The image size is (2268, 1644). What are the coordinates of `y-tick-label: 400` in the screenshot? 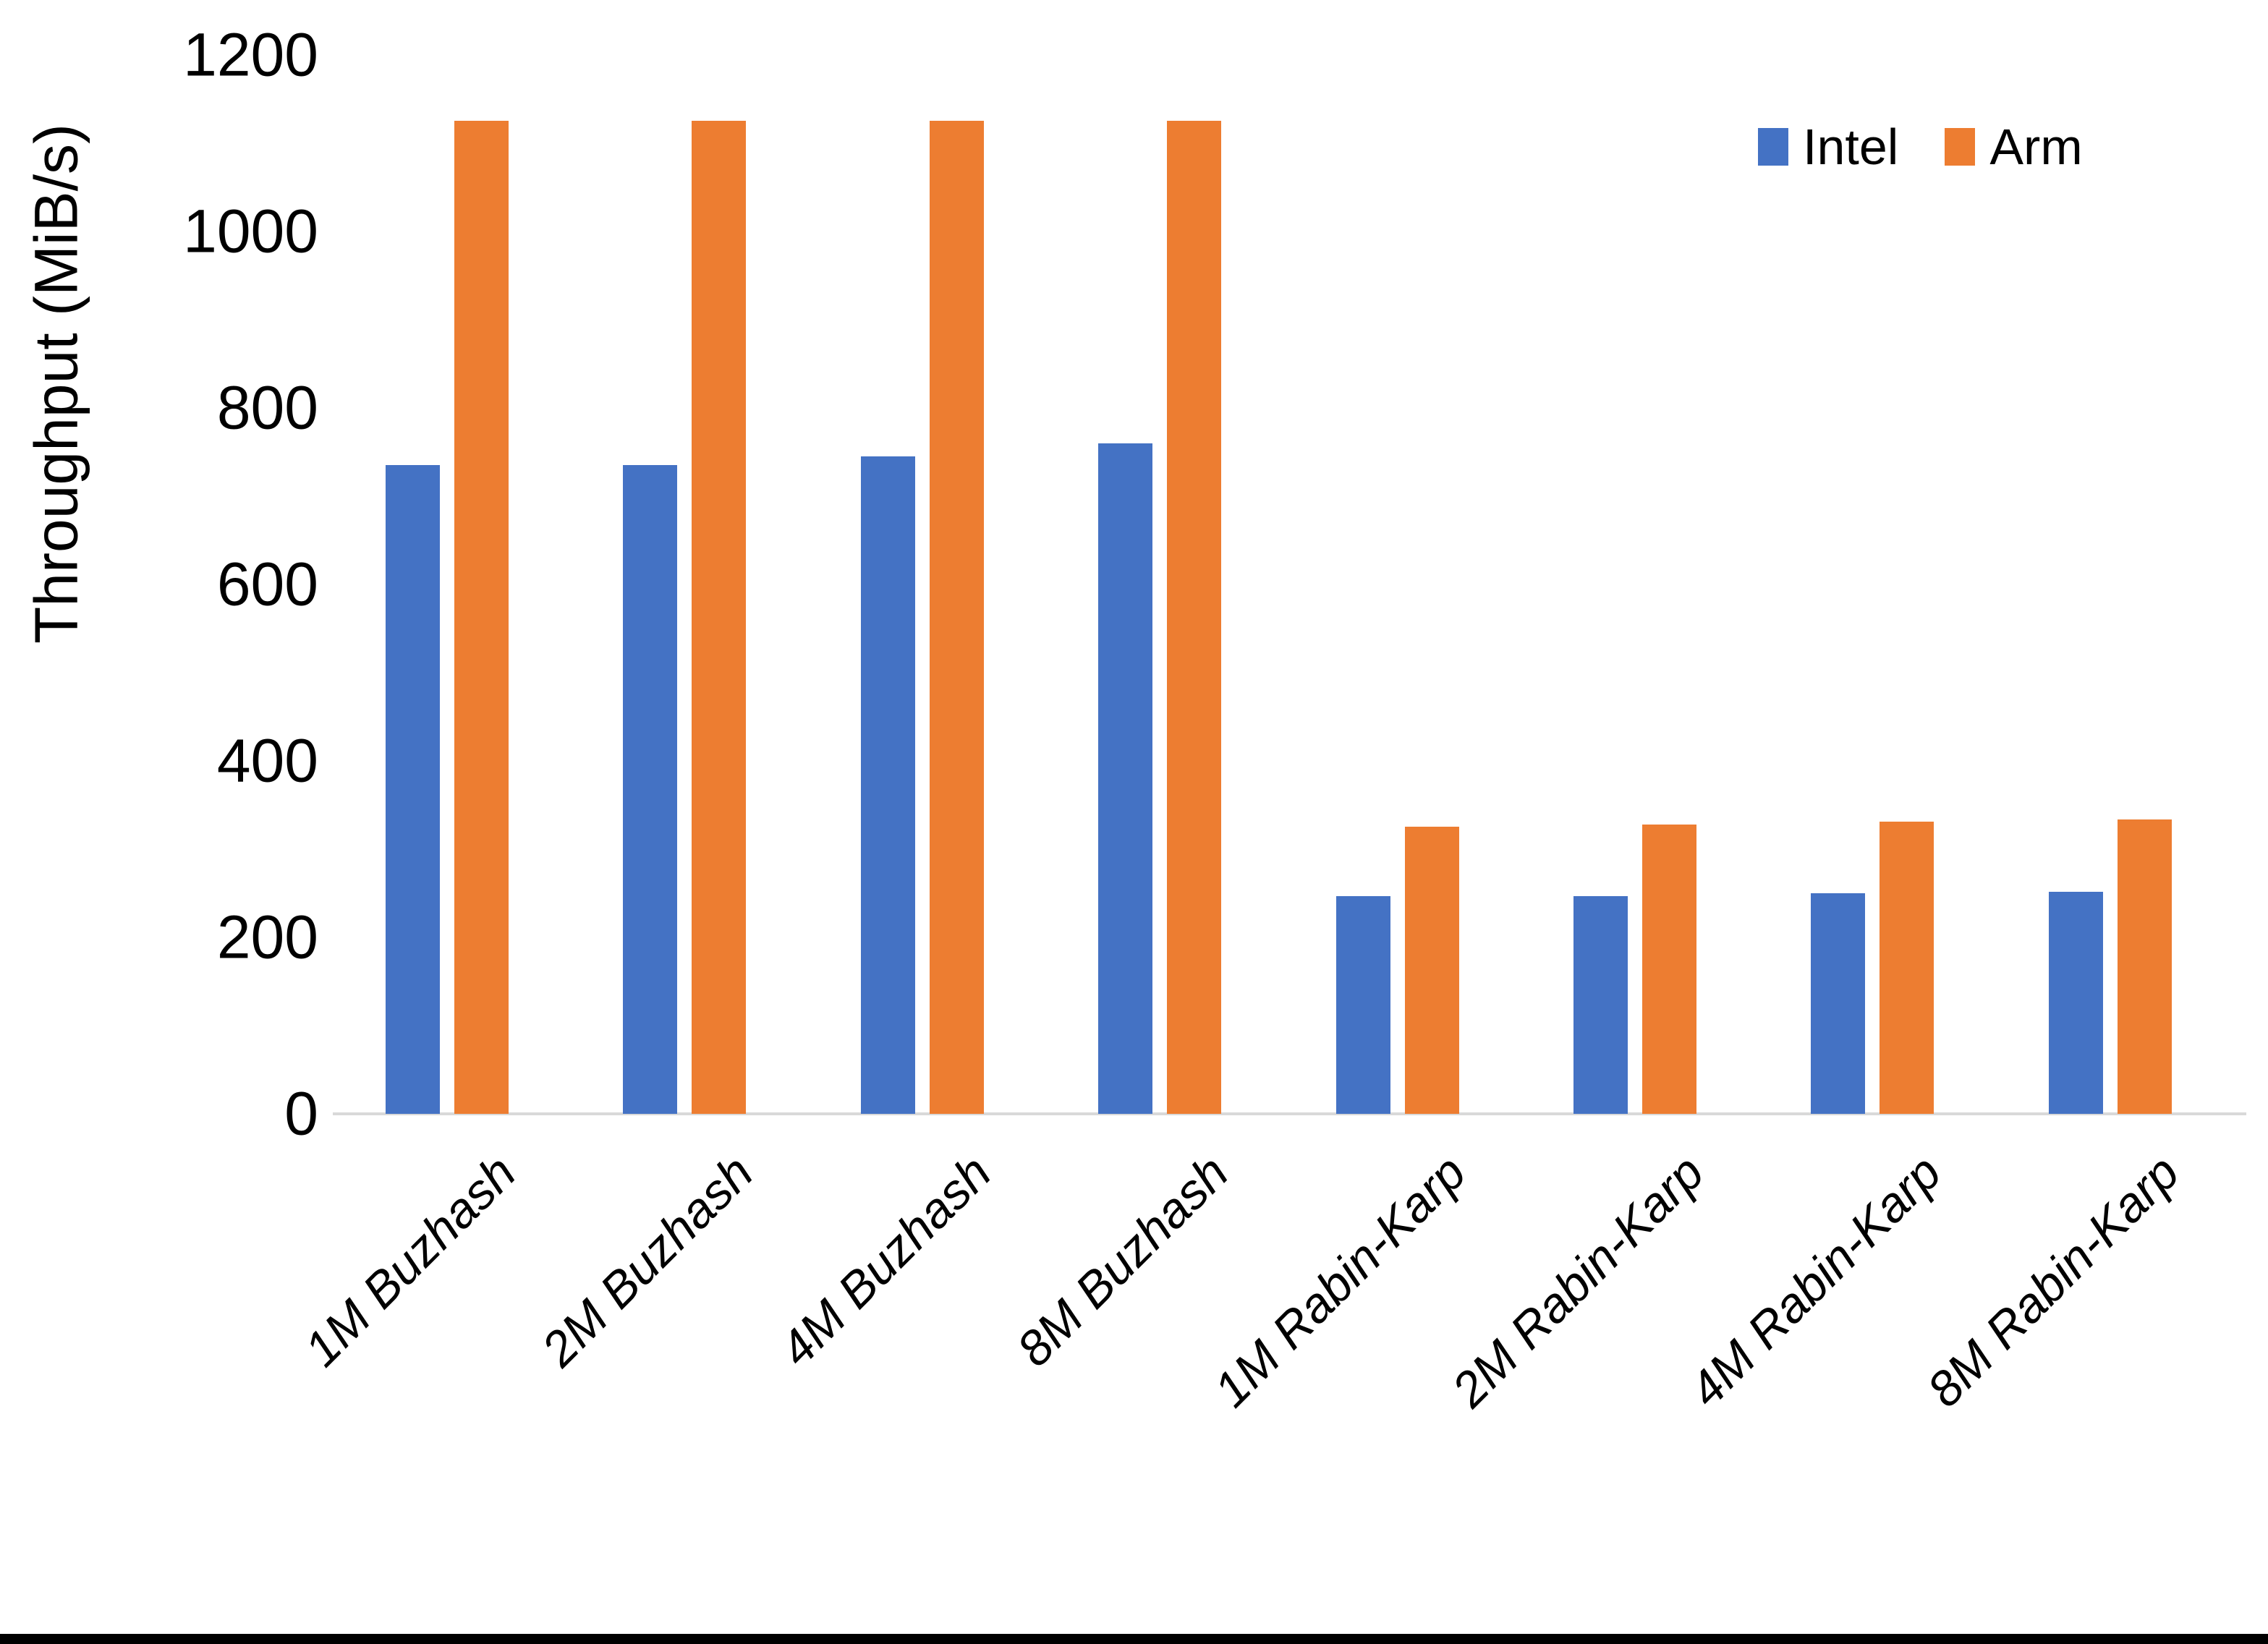 It's located at (267, 760).